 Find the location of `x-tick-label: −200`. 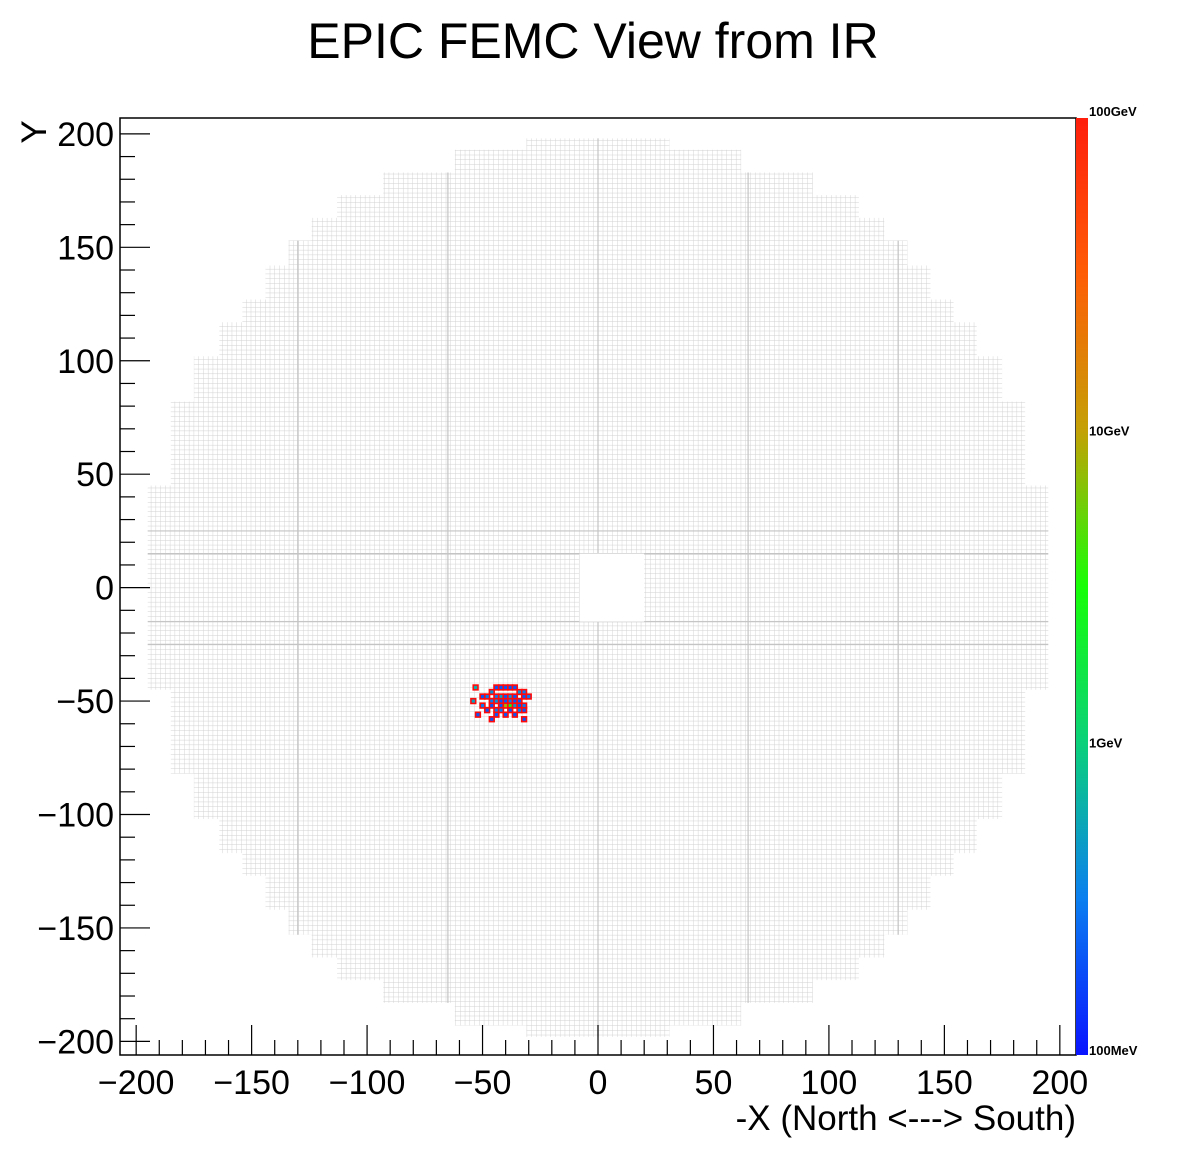

x-tick-label: −200 is located at coordinates (136, 1083).